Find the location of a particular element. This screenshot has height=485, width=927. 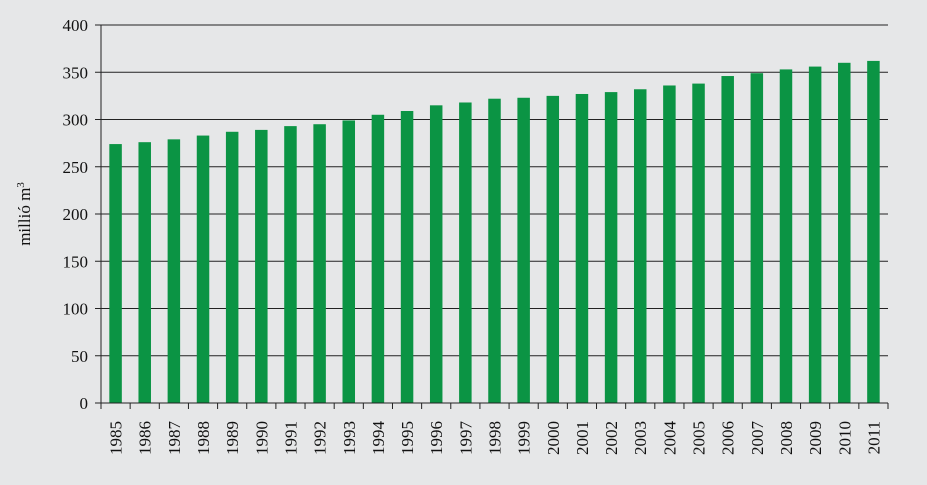

bar-2004 is located at coordinates (669, 244).